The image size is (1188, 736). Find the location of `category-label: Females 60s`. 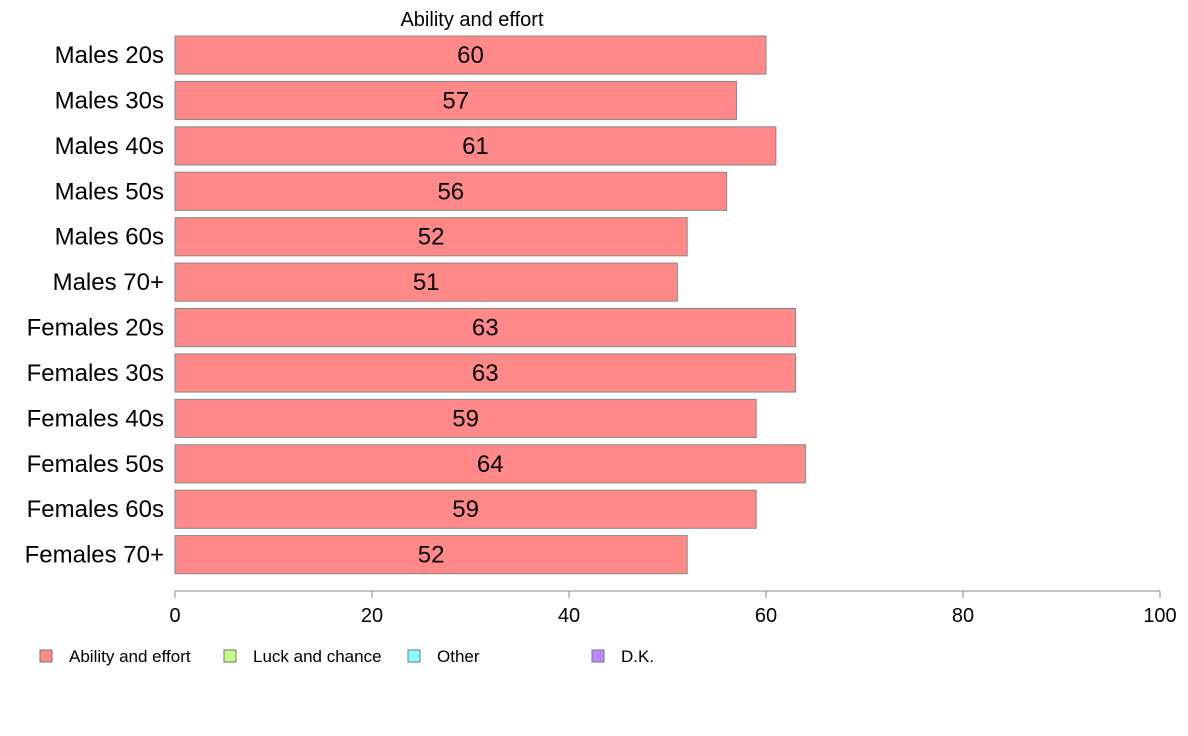

category-label: Females 60s is located at coordinates (95, 509).